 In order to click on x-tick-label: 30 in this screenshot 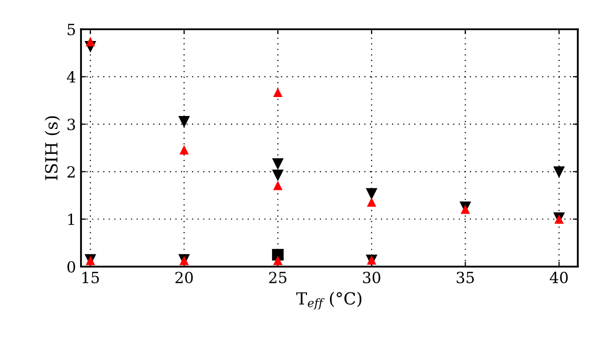, I will do `click(371, 278)`.